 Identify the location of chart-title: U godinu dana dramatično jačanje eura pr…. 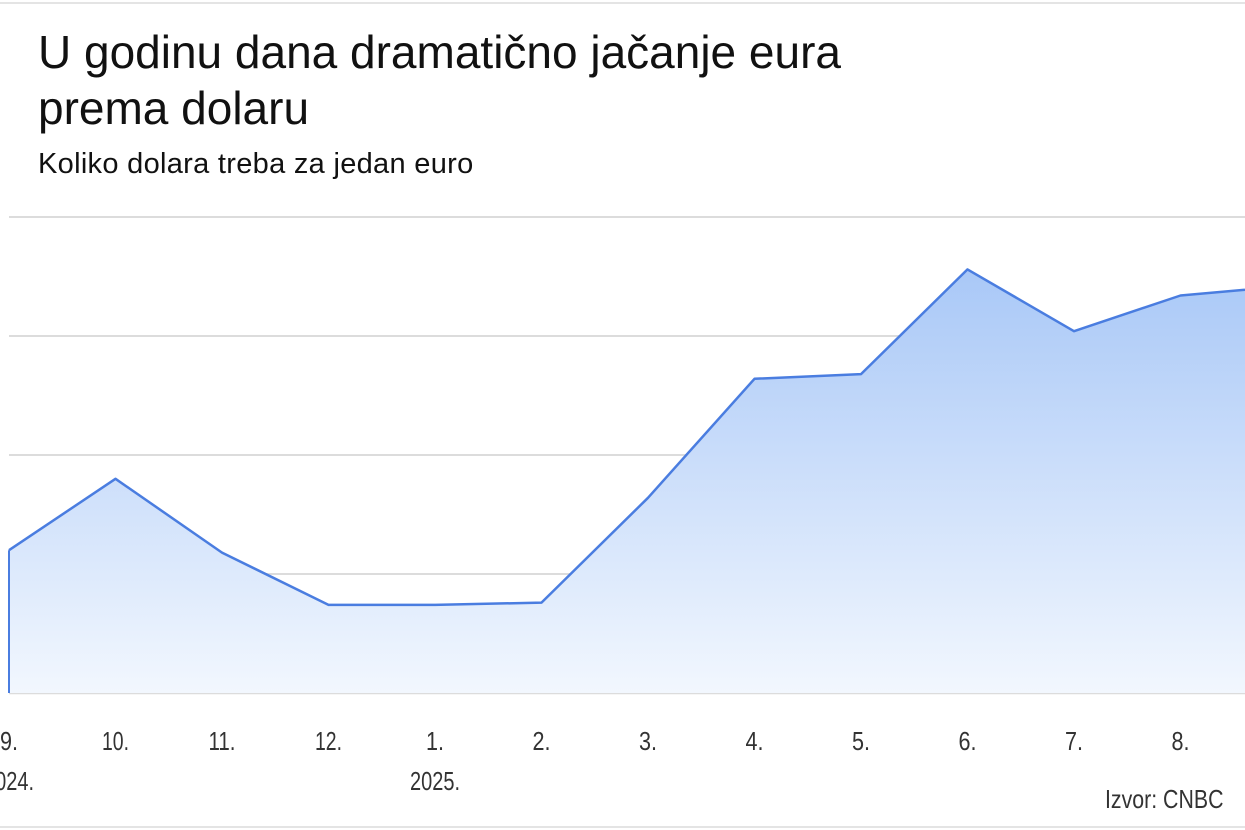
(439, 80).